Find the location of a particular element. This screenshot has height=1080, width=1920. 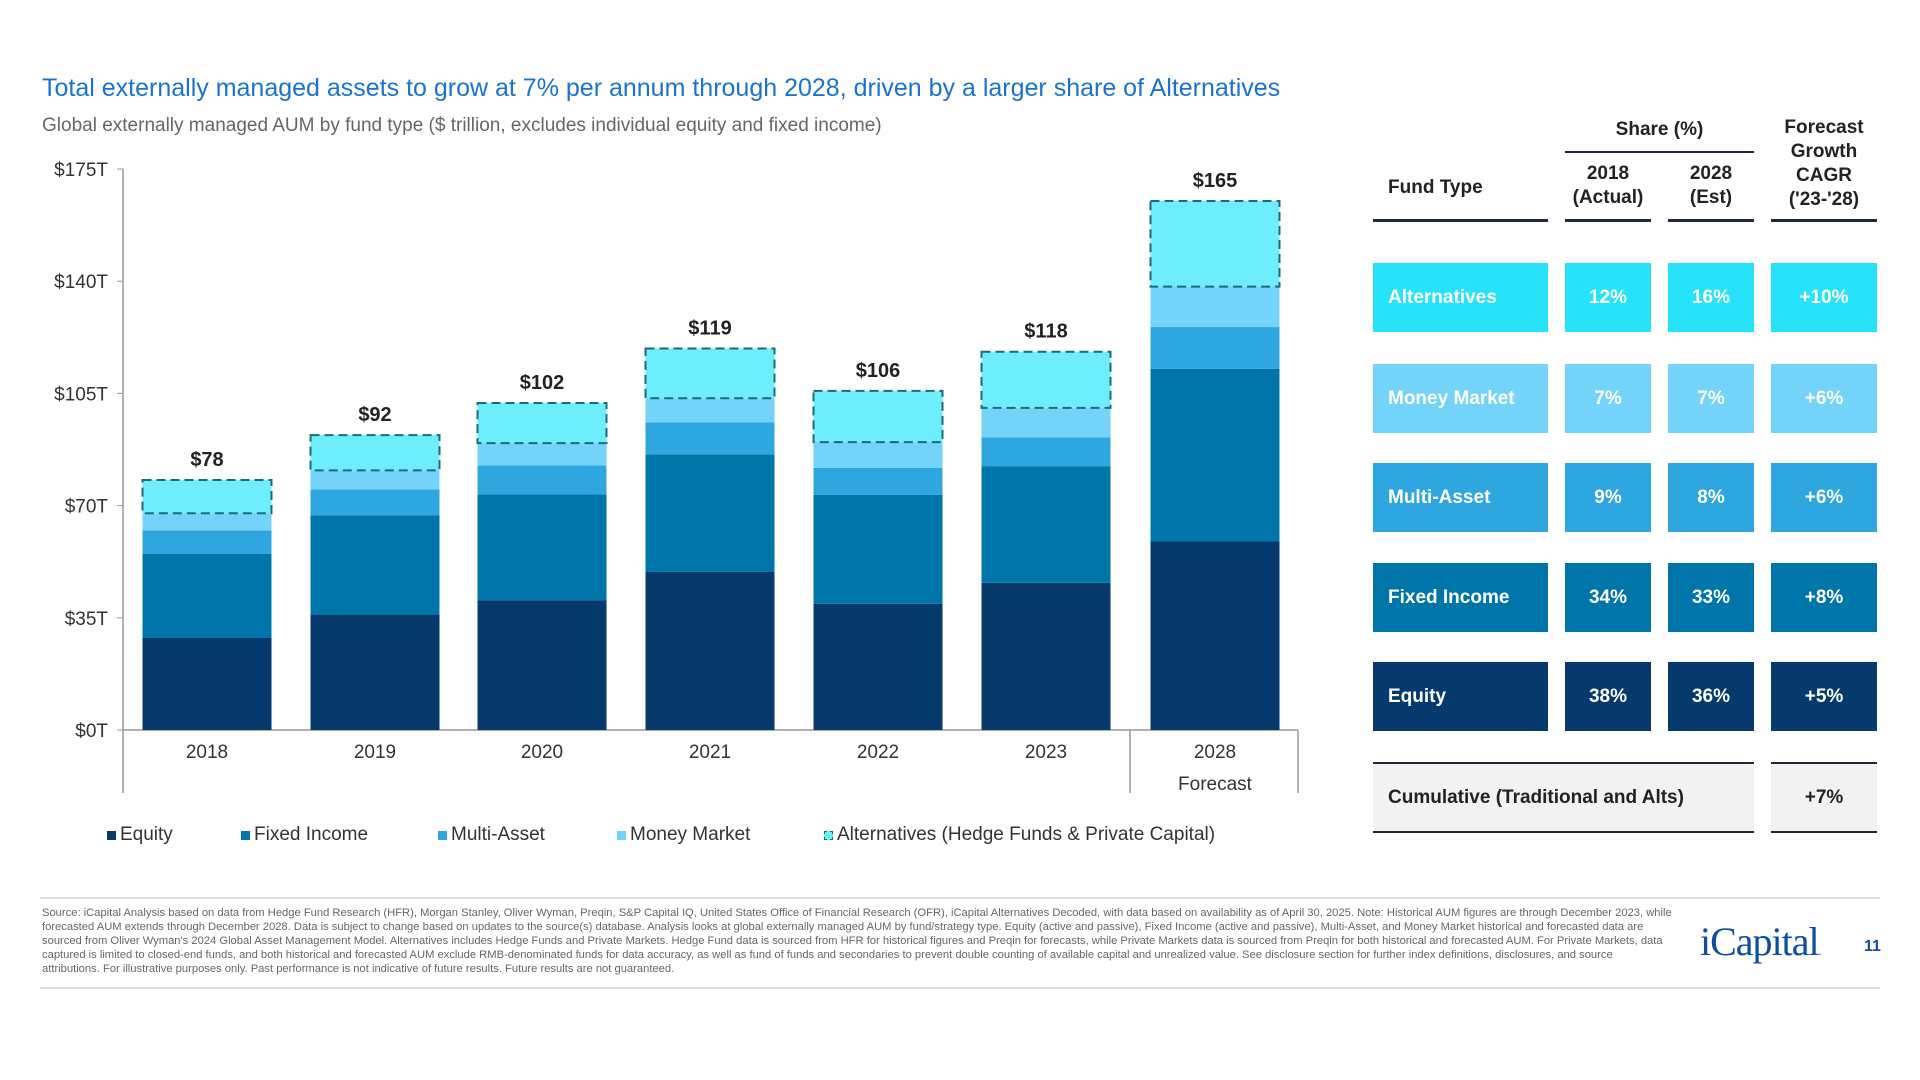

x-tick-label: 2022 is located at coordinates (878, 752).